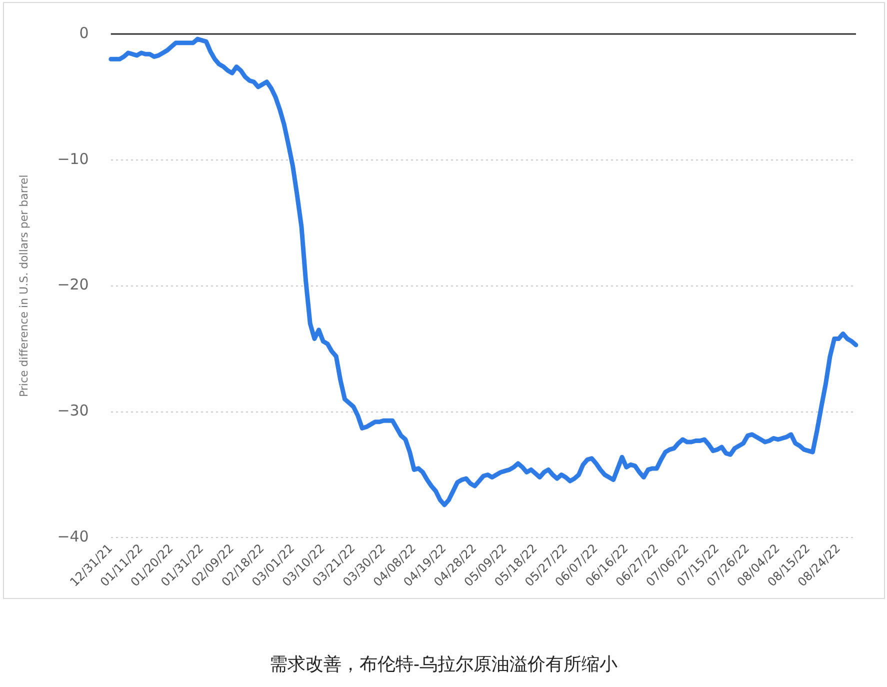 The width and height of the screenshot is (887, 687). Describe the element at coordinates (23, 286) in the screenshot. I see `y-axis-title: Price difference in U.S. dollars per barrel` at that location.